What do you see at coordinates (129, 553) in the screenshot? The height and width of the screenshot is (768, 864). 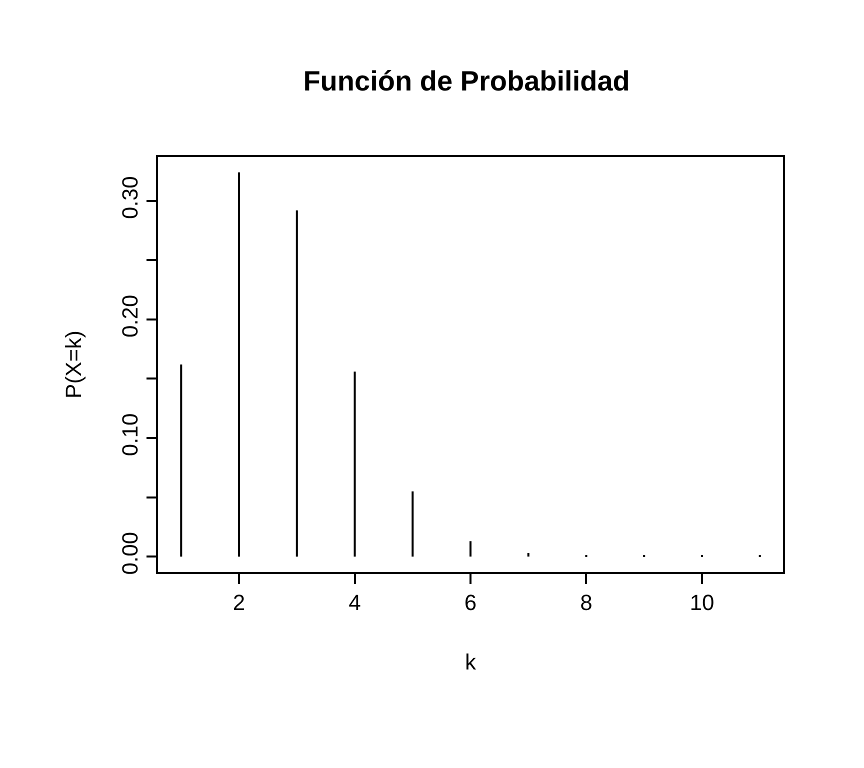 I see `y-tick-label: 0.00` at bounding box center [129, 553].